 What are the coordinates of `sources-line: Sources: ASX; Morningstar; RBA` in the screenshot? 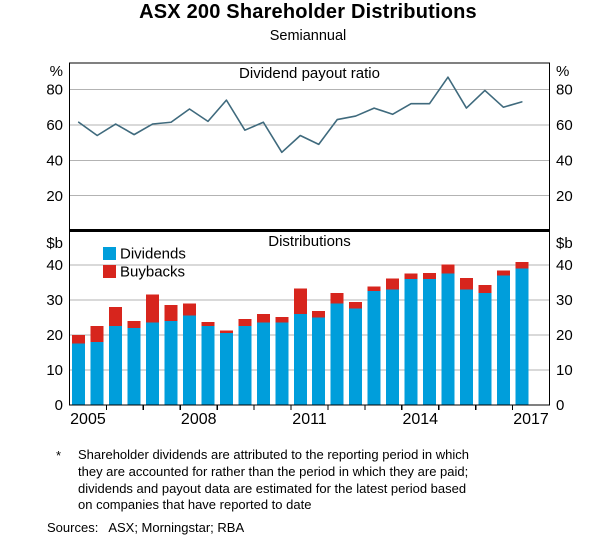 It's located at (331, 528).